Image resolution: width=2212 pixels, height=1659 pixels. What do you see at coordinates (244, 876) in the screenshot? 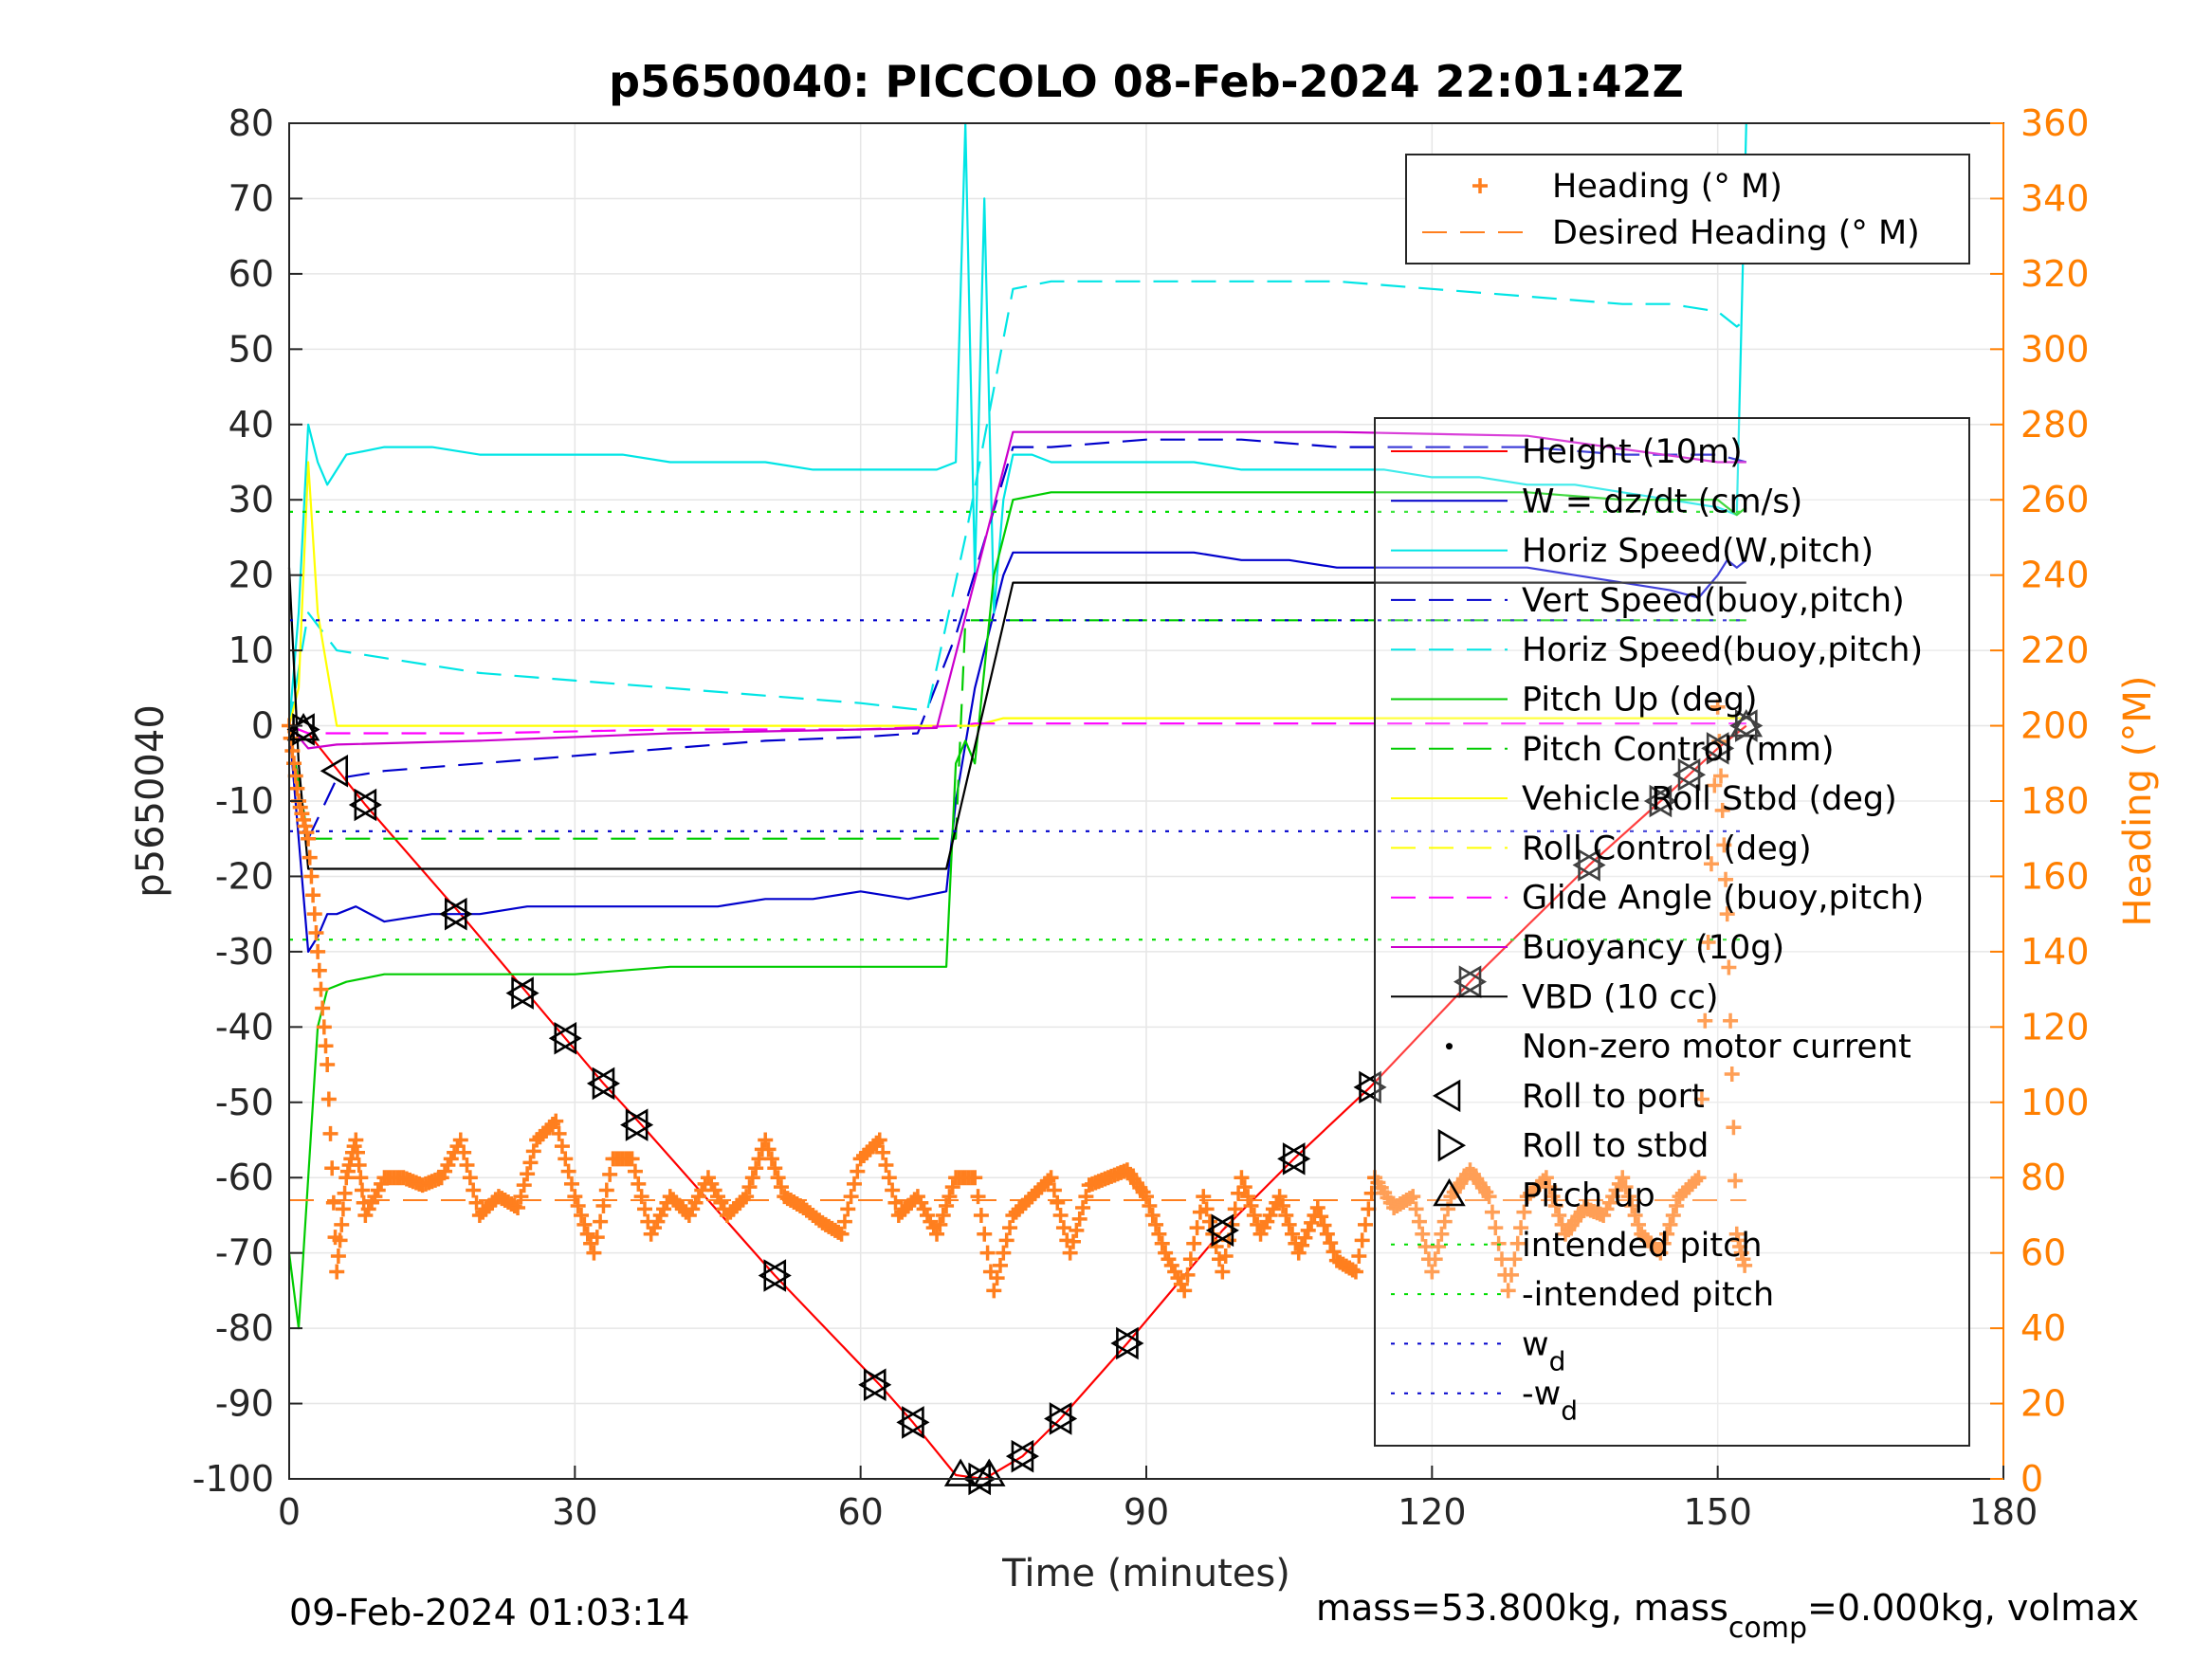
I see `y-tick-label: -20` at bounding box center [244, 876].